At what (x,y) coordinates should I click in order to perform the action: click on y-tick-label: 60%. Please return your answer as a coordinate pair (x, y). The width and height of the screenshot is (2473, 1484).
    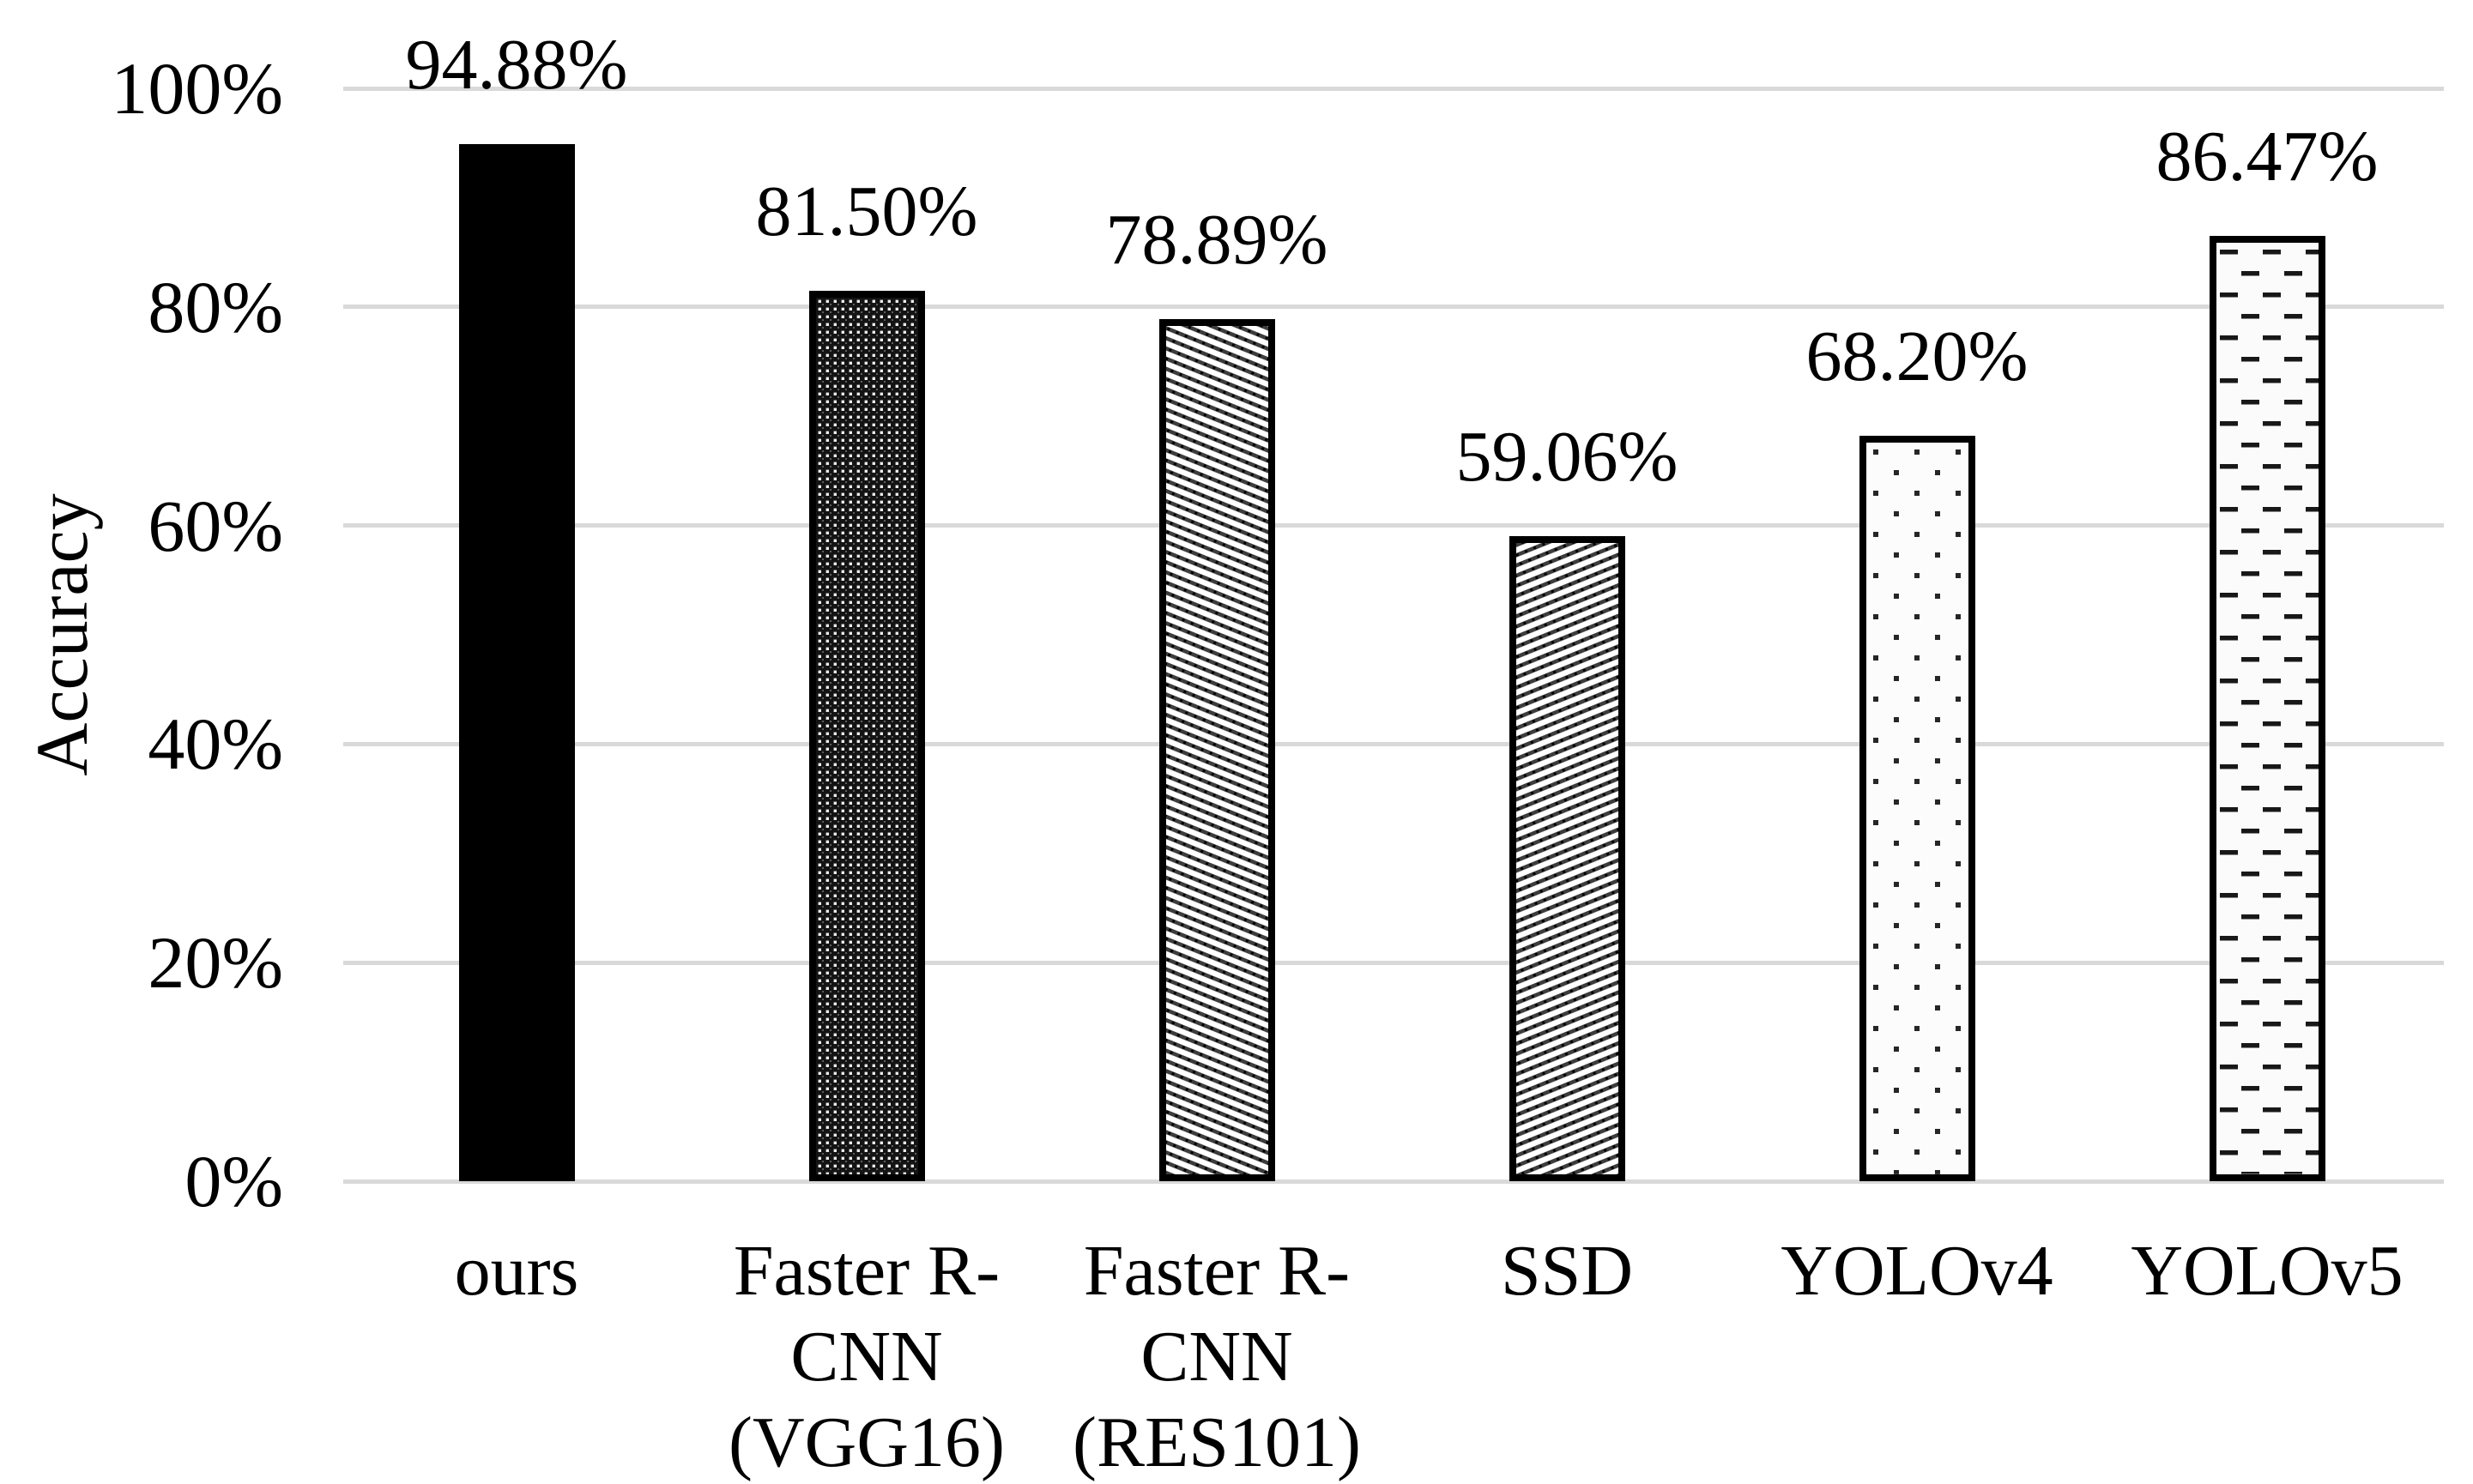
    Looking at the image, I should click on (215, 525).